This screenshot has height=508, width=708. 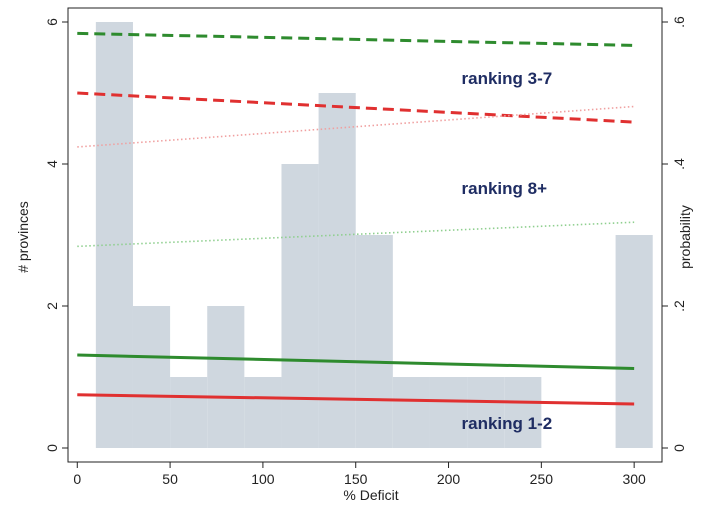 I want to click on y-right-tick-label: 0, so click(x=679, y=448).